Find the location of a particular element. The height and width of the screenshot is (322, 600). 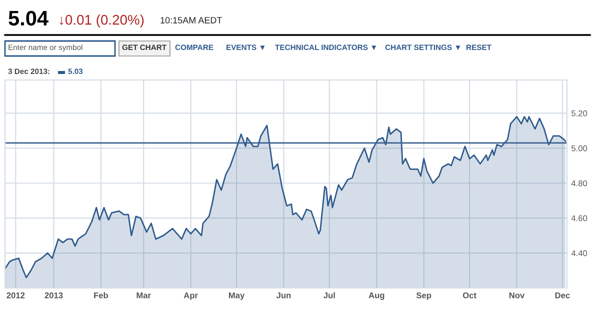

x-tick-label: Dec is located at coordinates (562, 295).